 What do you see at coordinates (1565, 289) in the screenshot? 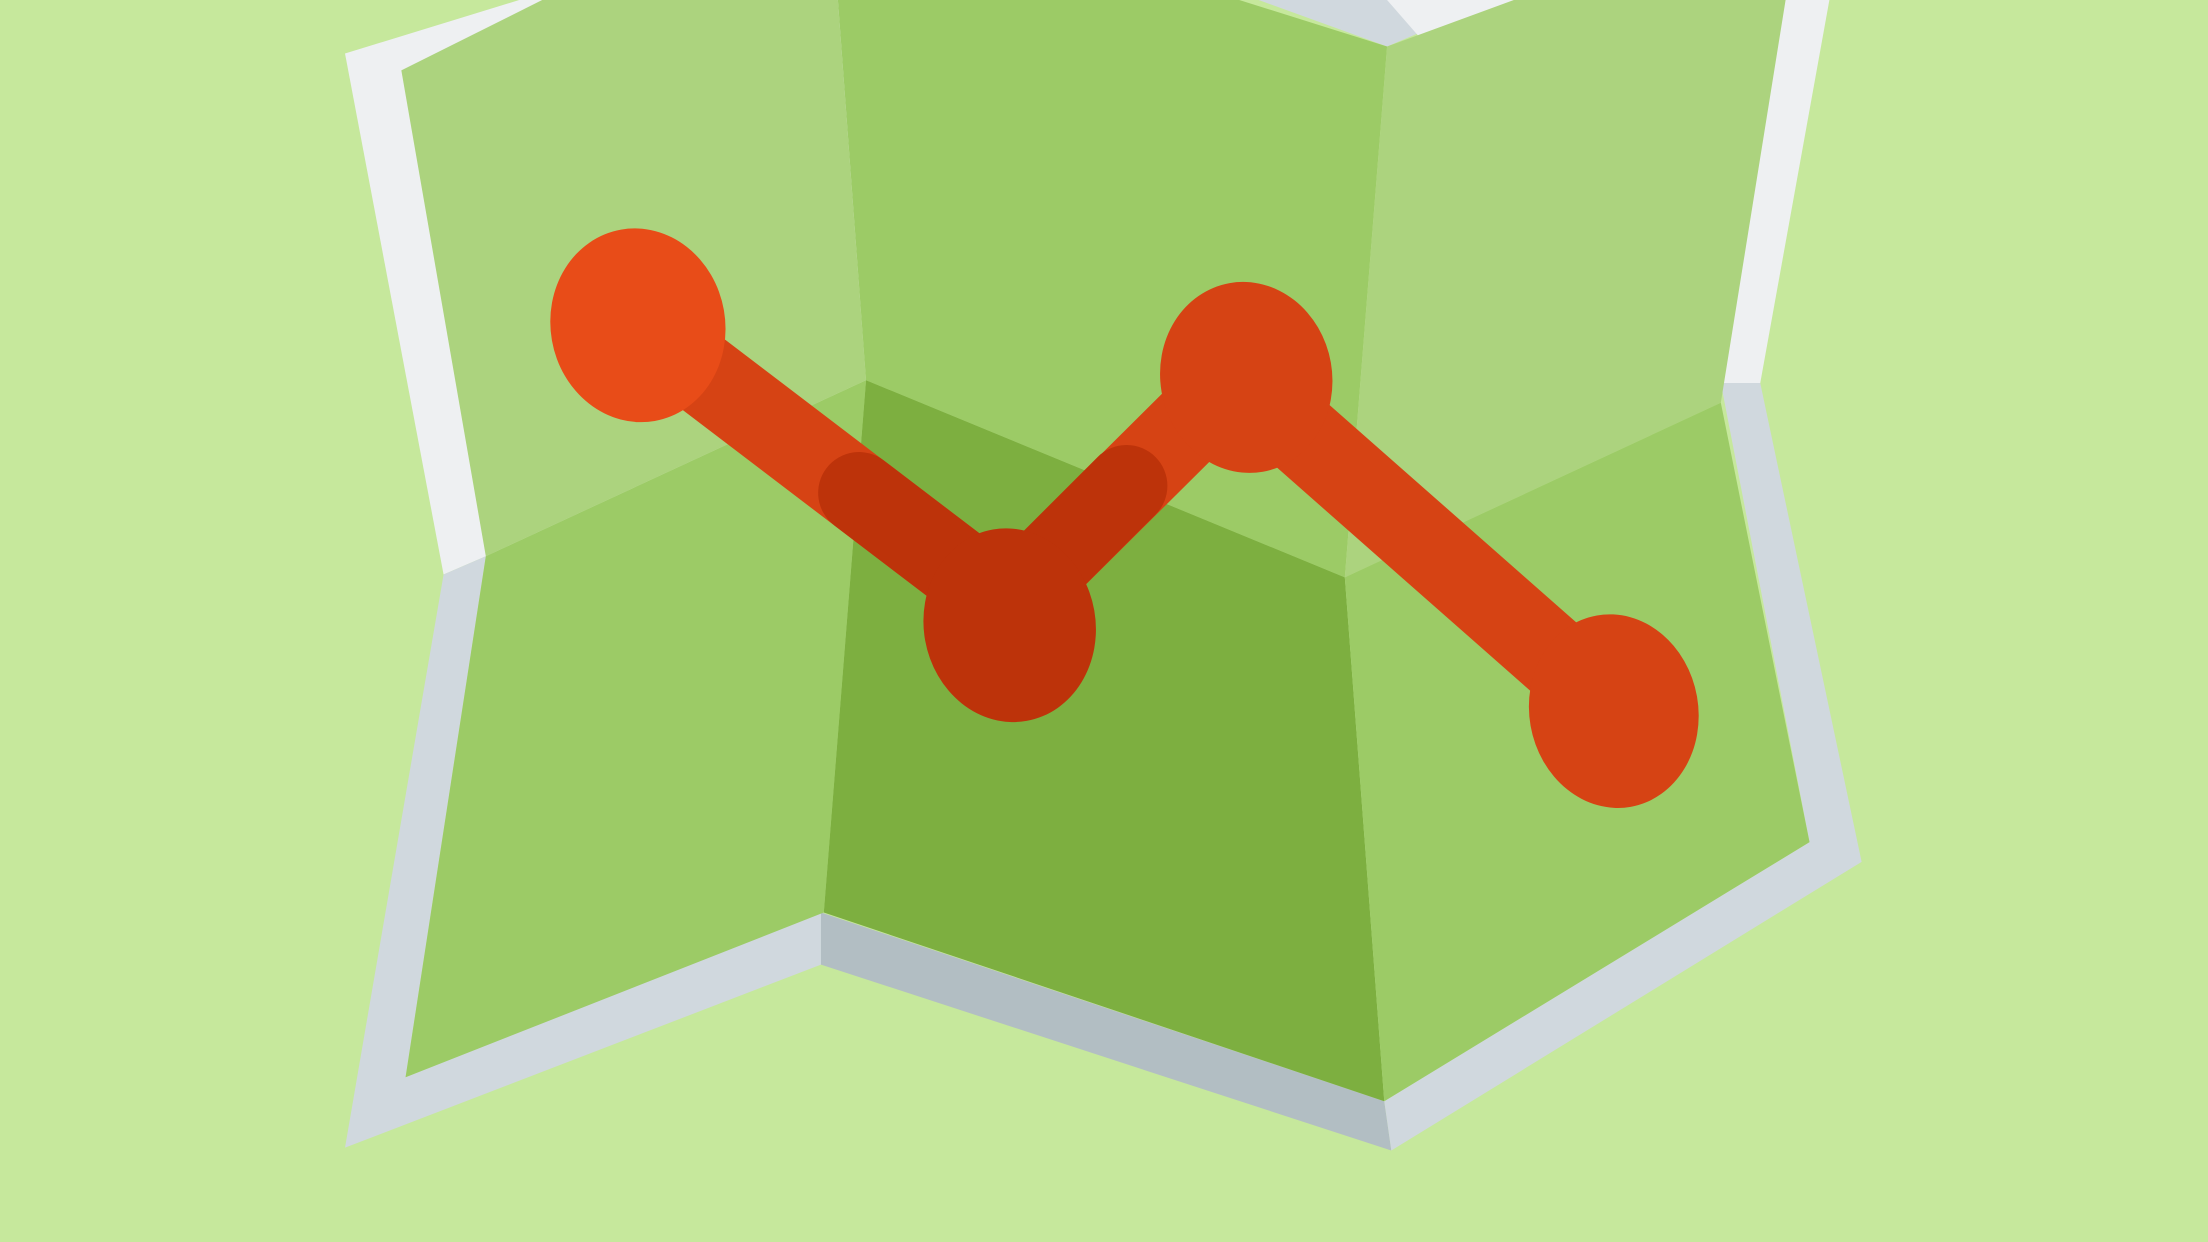
I see `panel-top-right` at bounding box center [1565, 289].